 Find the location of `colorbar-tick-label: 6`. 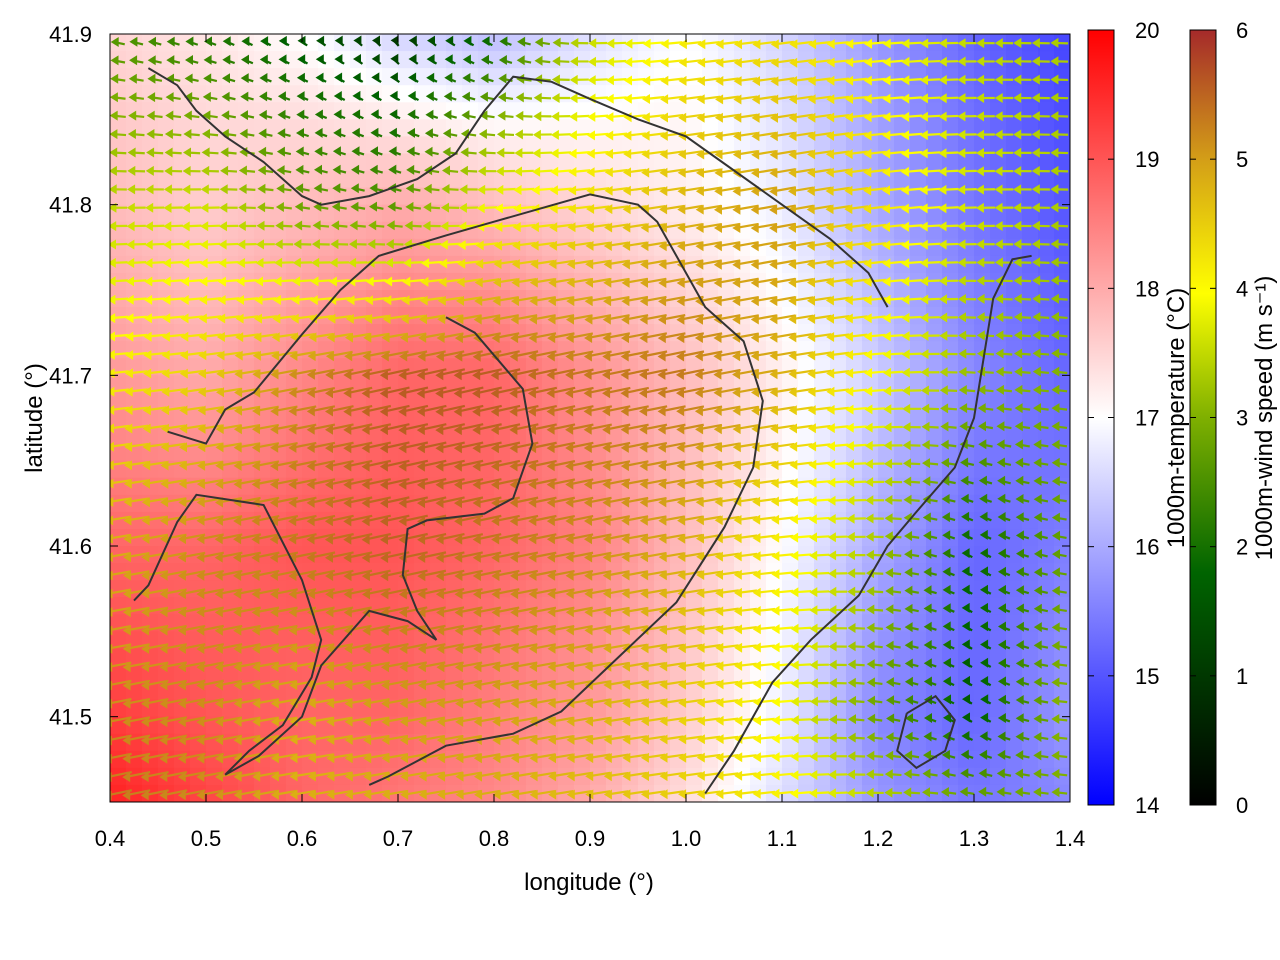

colorbar-tick-label: 6 is located at coordinates (1242, 30).